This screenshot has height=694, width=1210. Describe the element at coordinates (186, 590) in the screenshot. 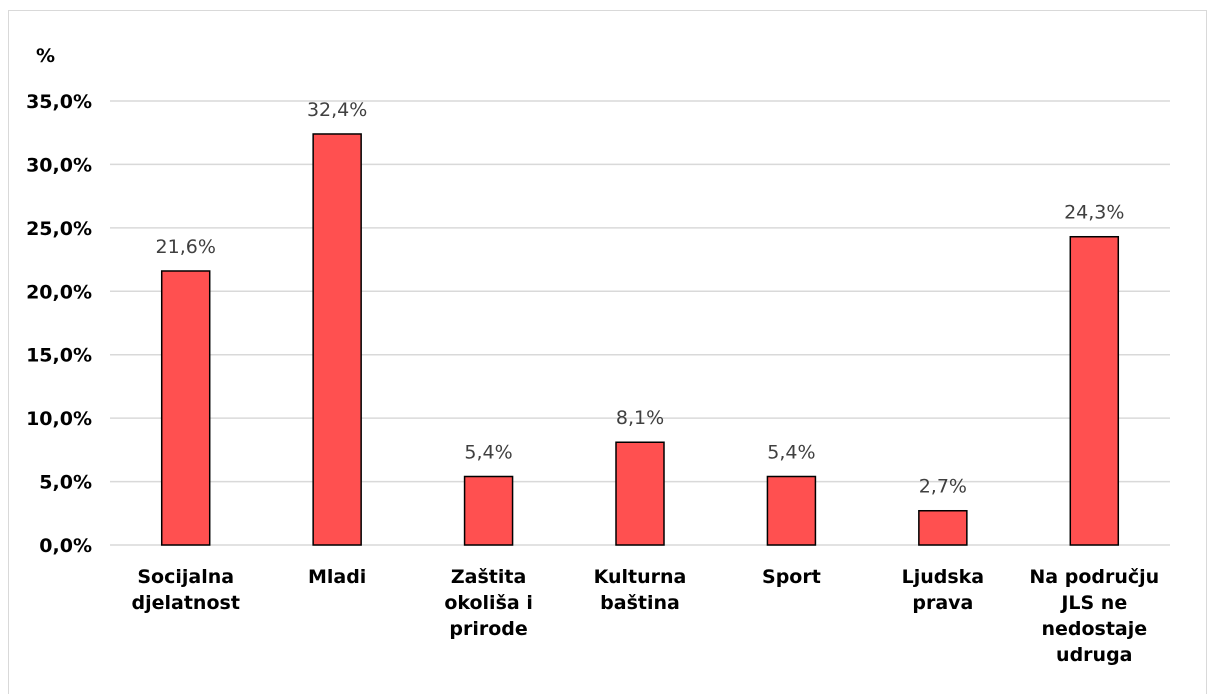

I see `x-tick-label: Socijalna djelatnost` at that location.